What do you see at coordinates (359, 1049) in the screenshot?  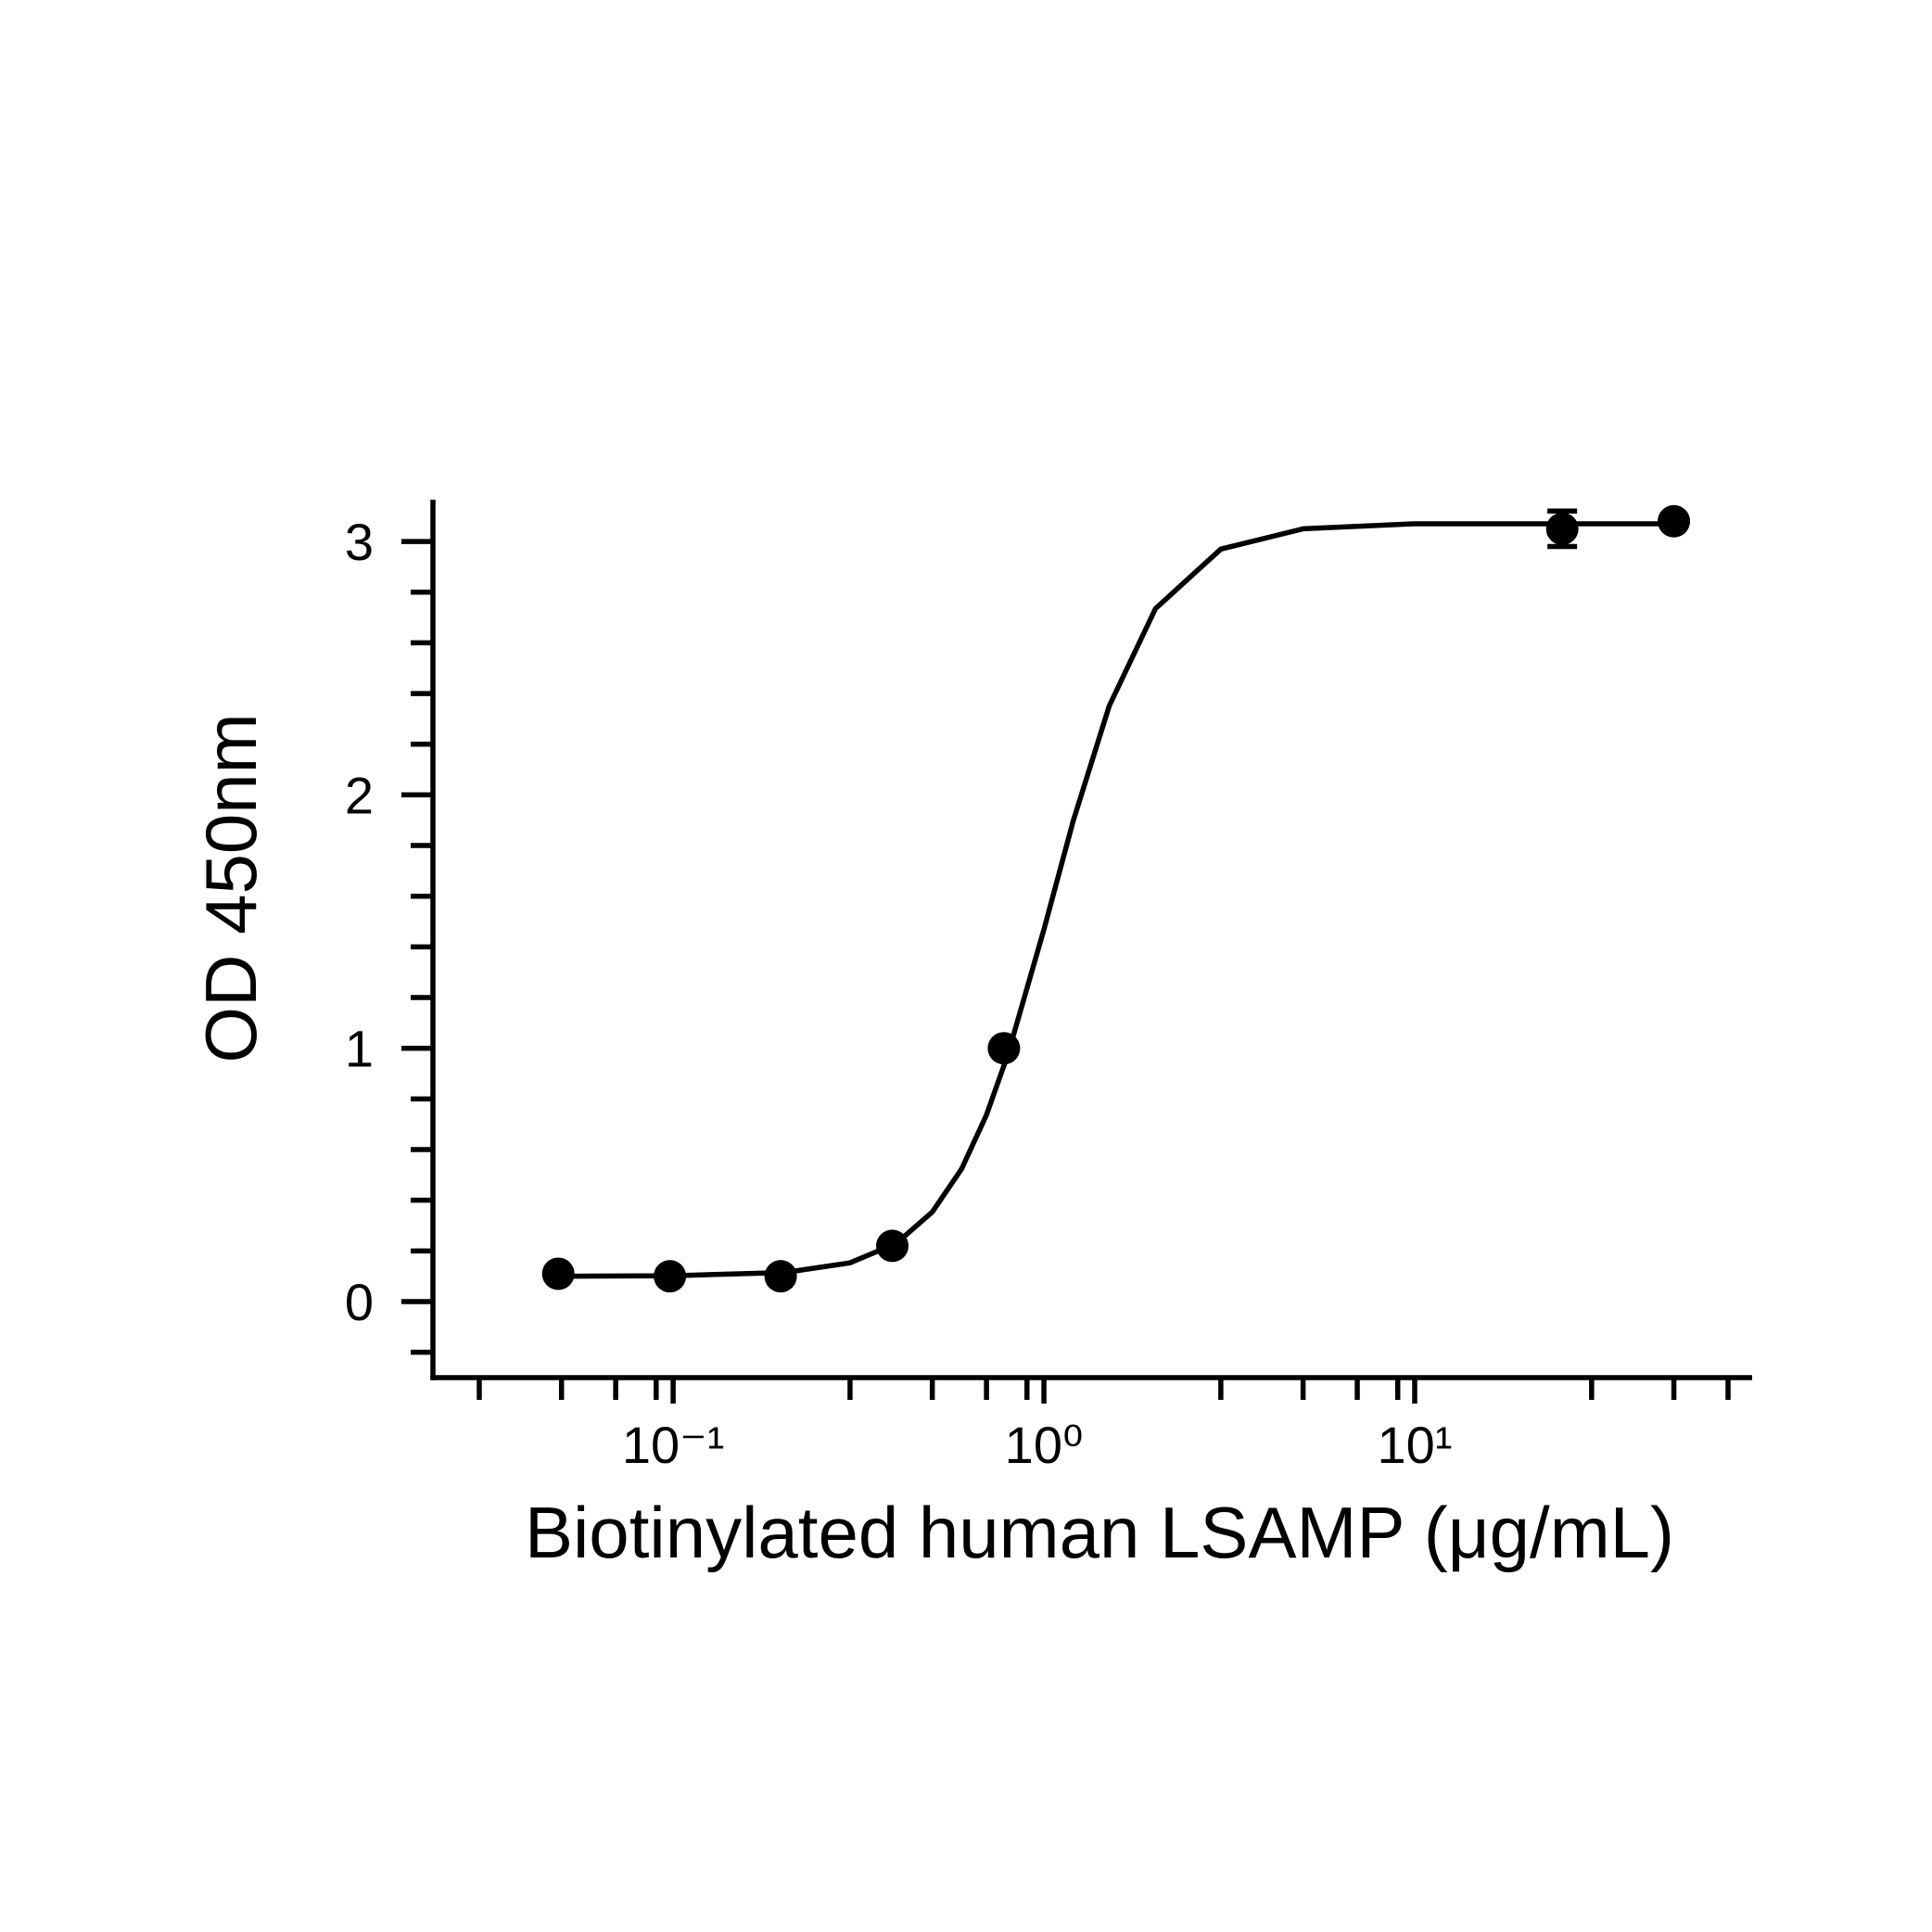 I see `y-tick-label: 1` at bounding box center [359, 1049].